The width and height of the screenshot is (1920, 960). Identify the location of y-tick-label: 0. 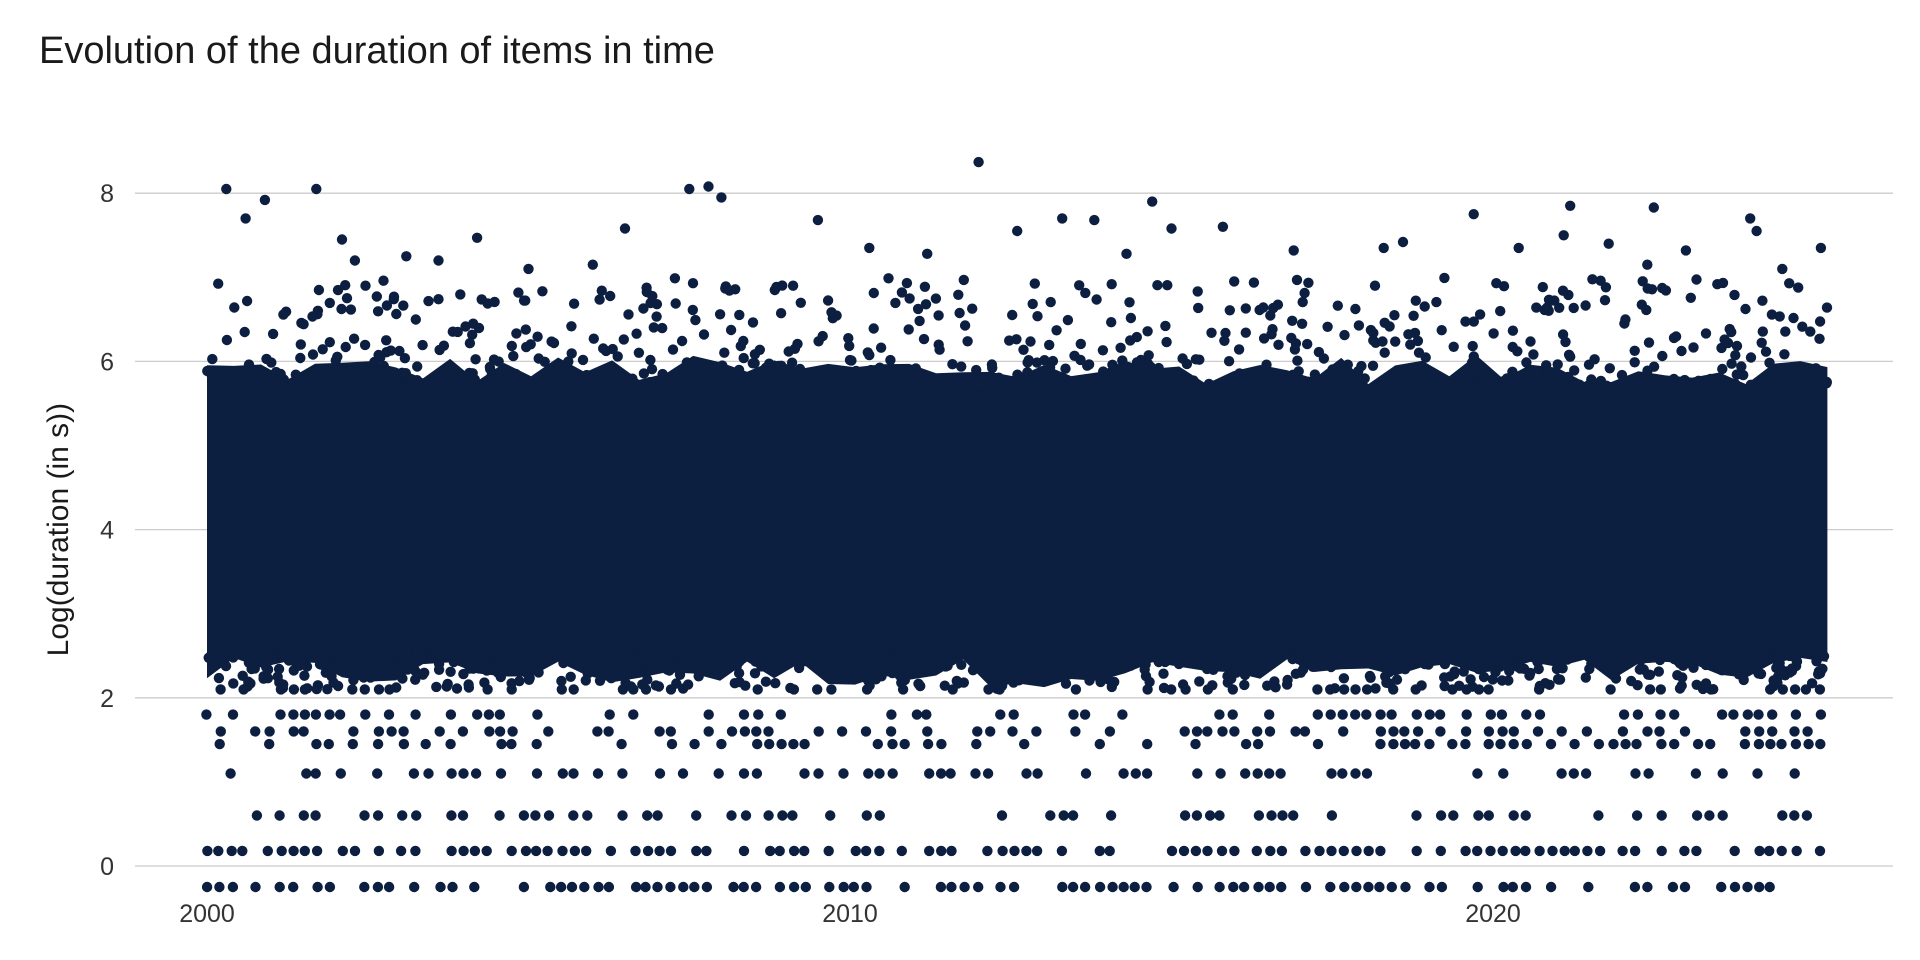
(107, 867).